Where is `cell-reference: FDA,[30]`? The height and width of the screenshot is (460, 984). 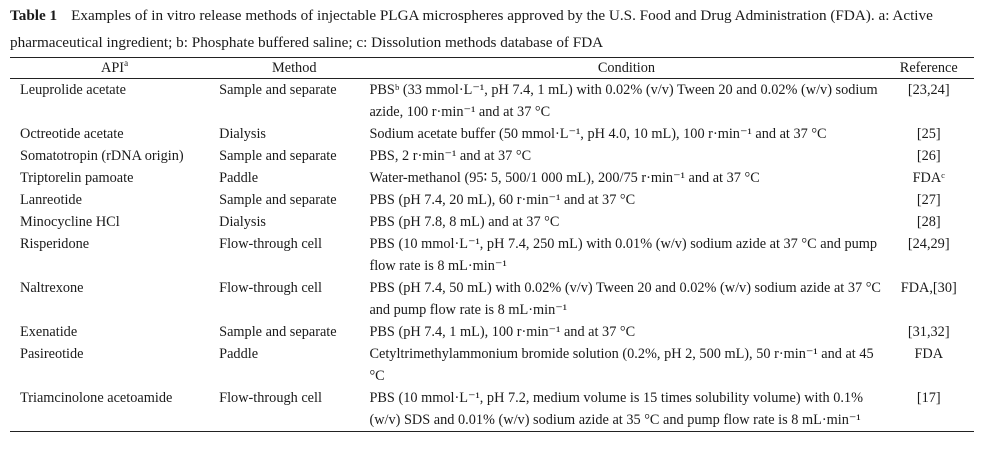 cell-reference: FDA,[30] is located at coordinates (928, 288).